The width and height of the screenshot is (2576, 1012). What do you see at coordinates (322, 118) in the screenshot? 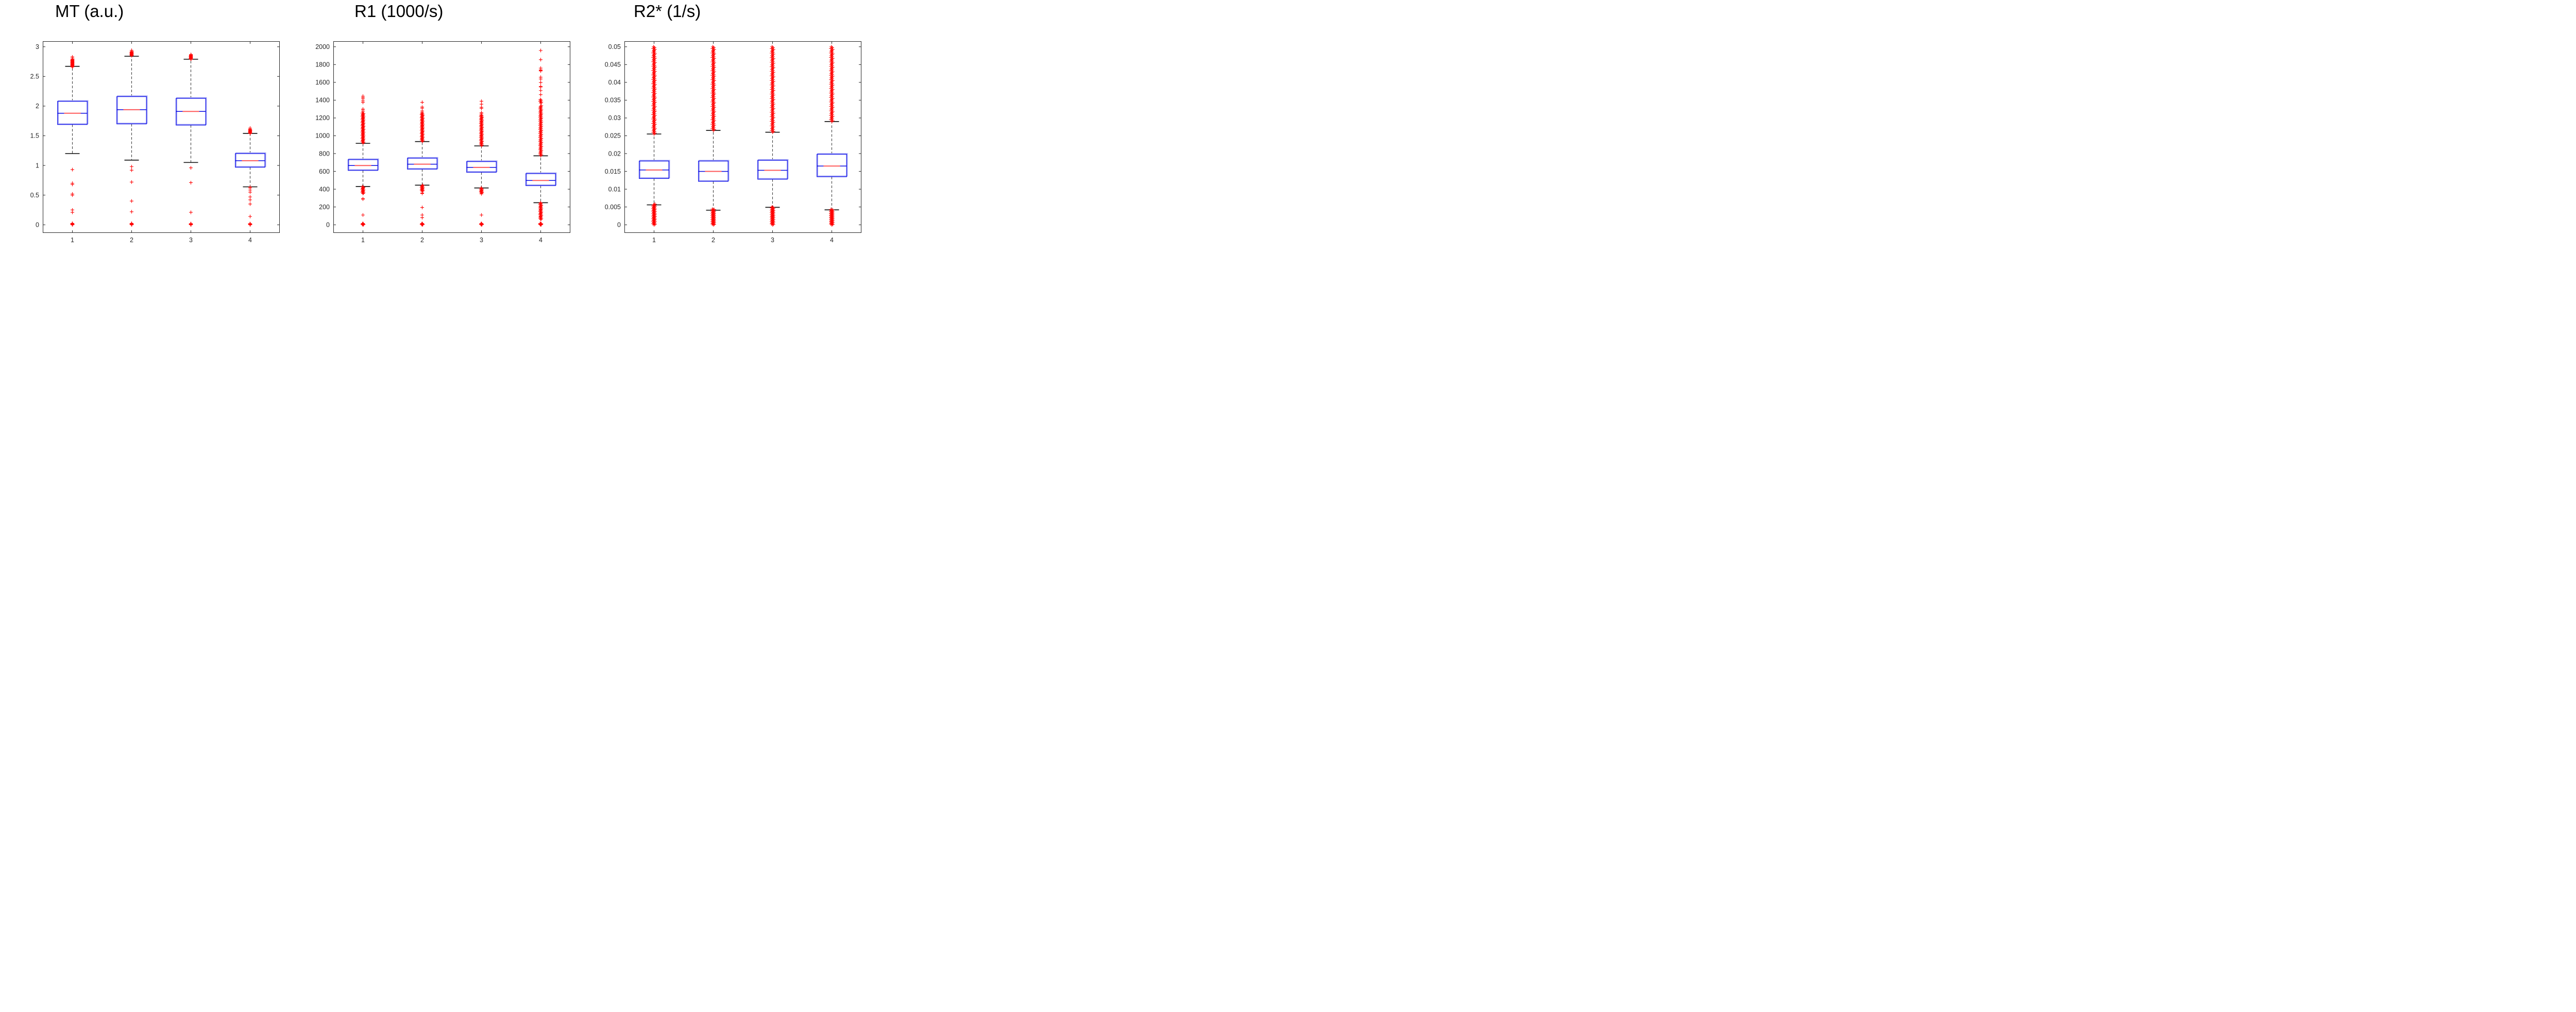
I see `y-tick-label: 1200` at bounding box center [322, 118].